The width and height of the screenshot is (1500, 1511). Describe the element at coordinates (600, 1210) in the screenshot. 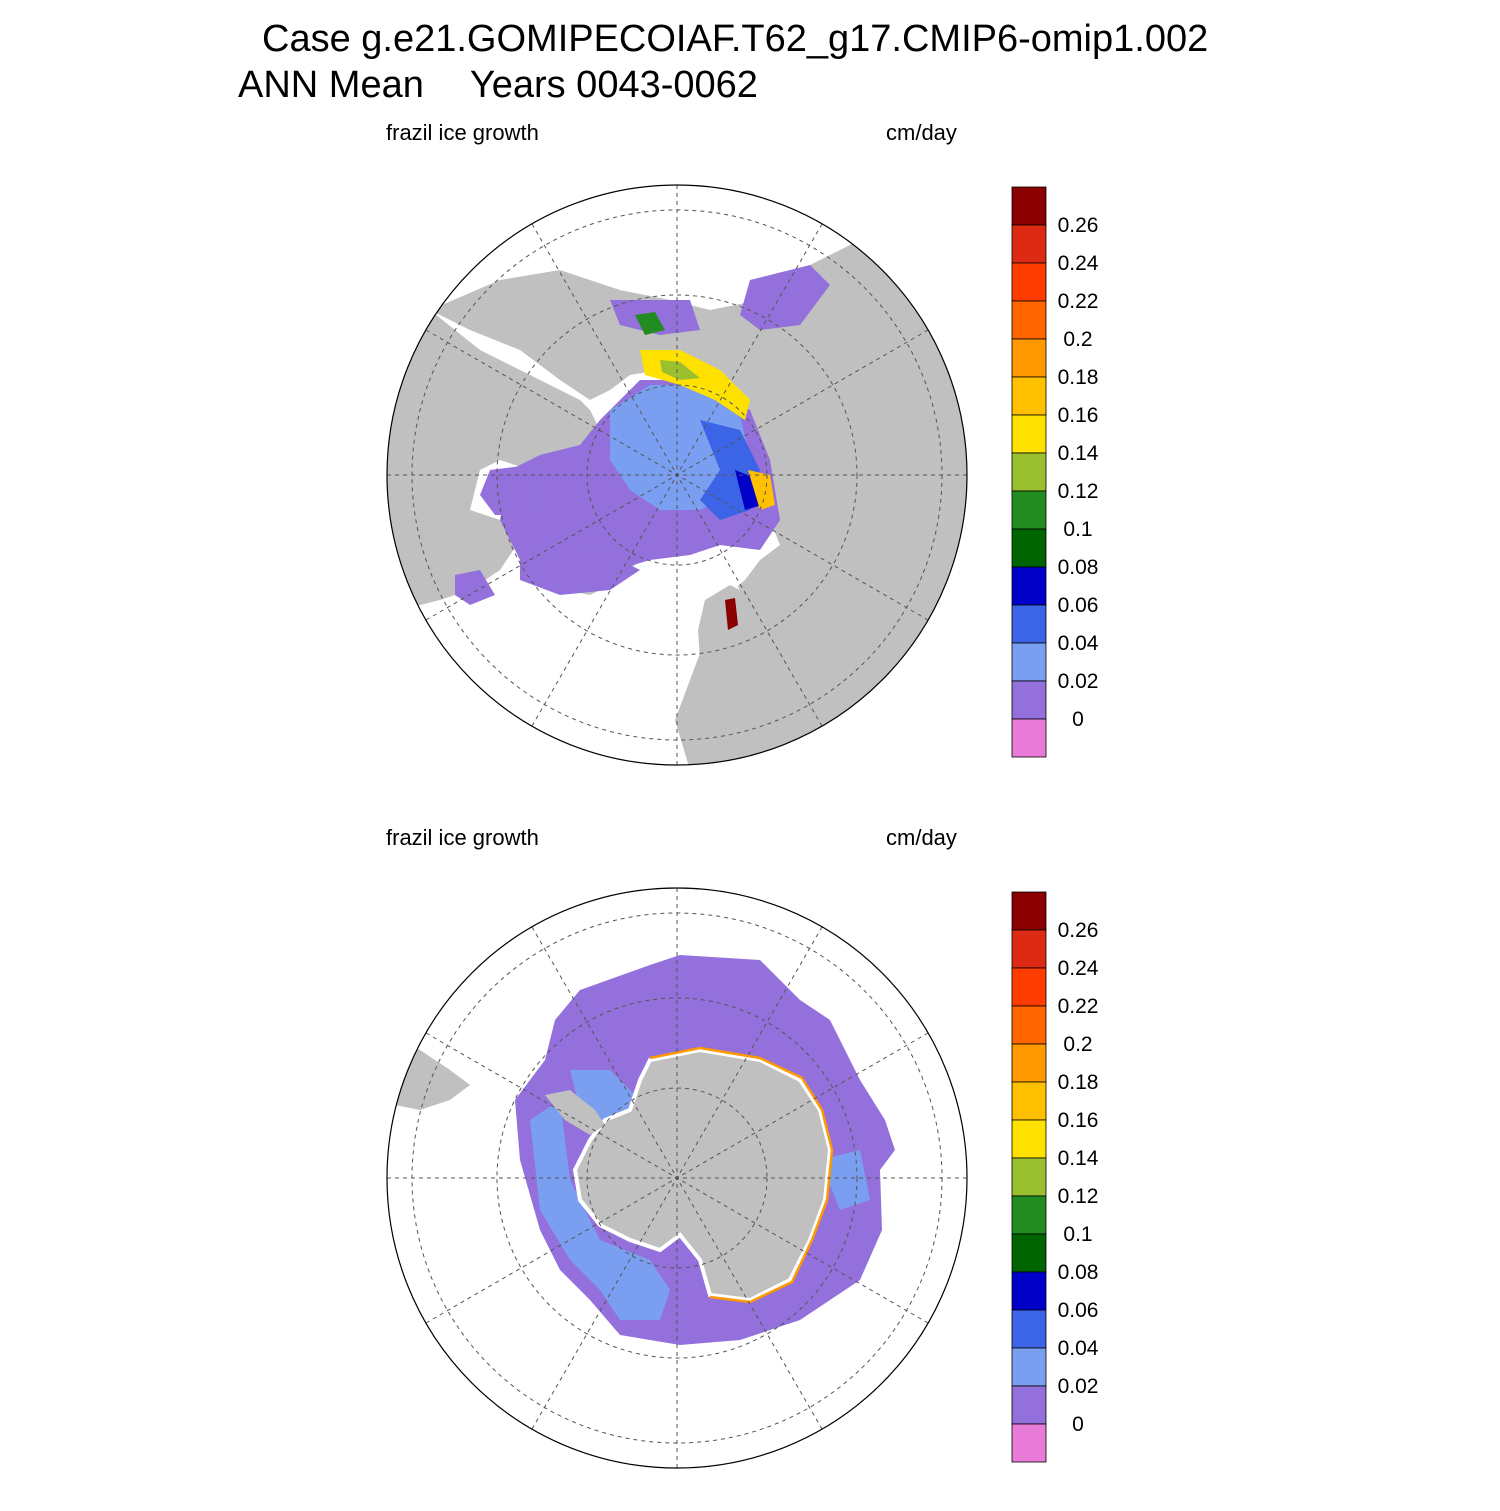

I see `south-ice-lightblue-weddell` at that location.